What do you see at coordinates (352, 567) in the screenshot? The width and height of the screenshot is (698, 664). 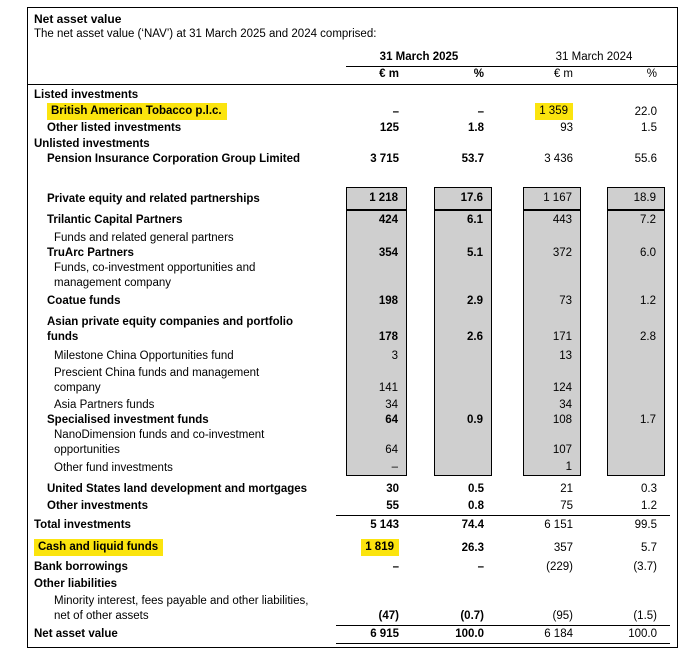 I see `table-row: Bank borrowings – – (229) (3.7)` at bounding box center [352, 567].